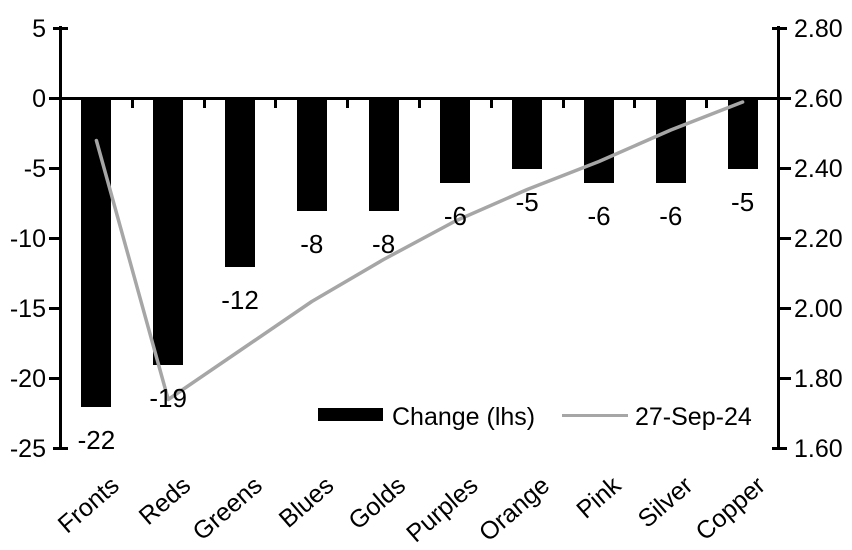 This screenshot has height=550, width=852. I want to click on left-axis-label: -15, so click(27, 308).